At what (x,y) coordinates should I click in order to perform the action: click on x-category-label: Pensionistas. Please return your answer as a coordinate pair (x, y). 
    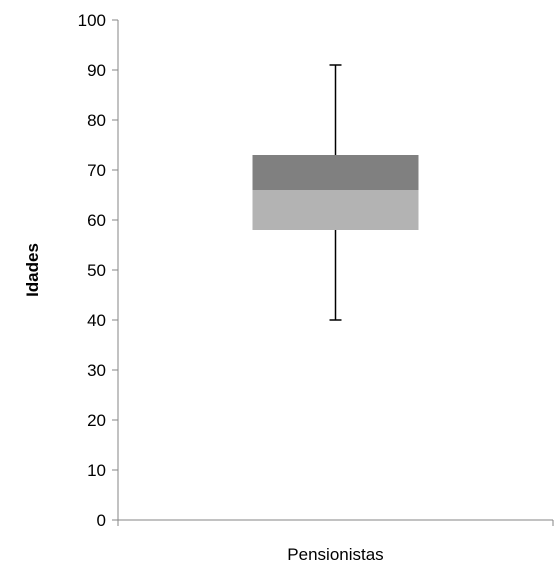
    Looking at the image, I should click on (335, 554).